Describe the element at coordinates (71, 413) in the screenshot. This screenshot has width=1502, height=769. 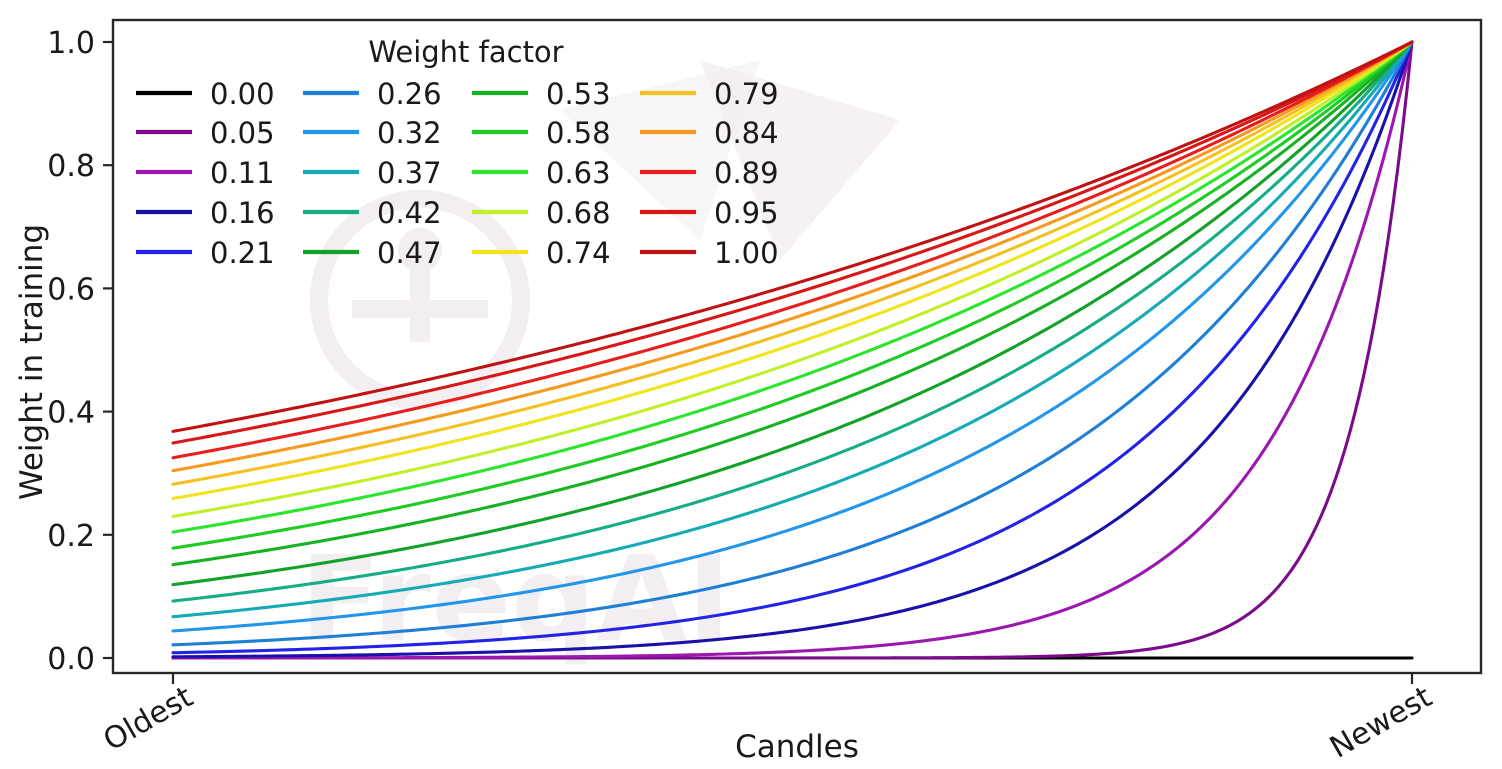
I see `y-tick-label: 0.4` at that location.